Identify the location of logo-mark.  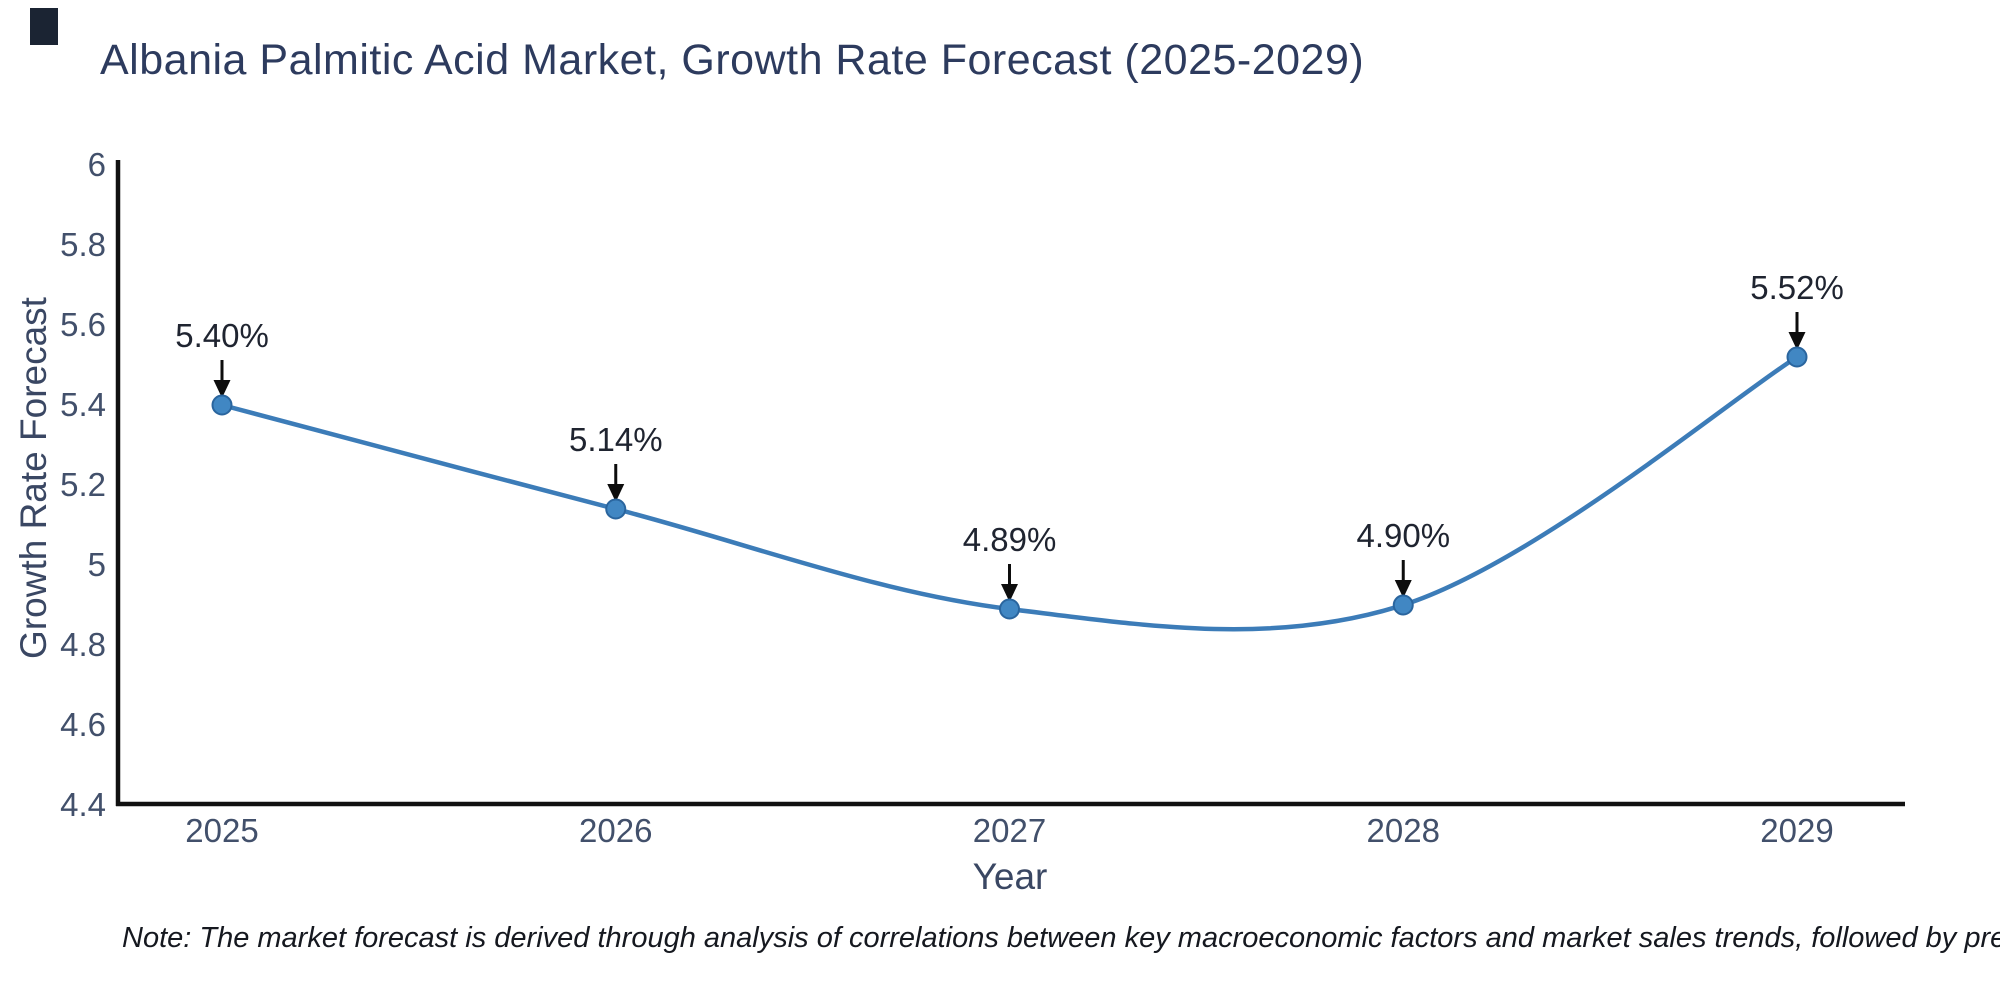
(44, 26).